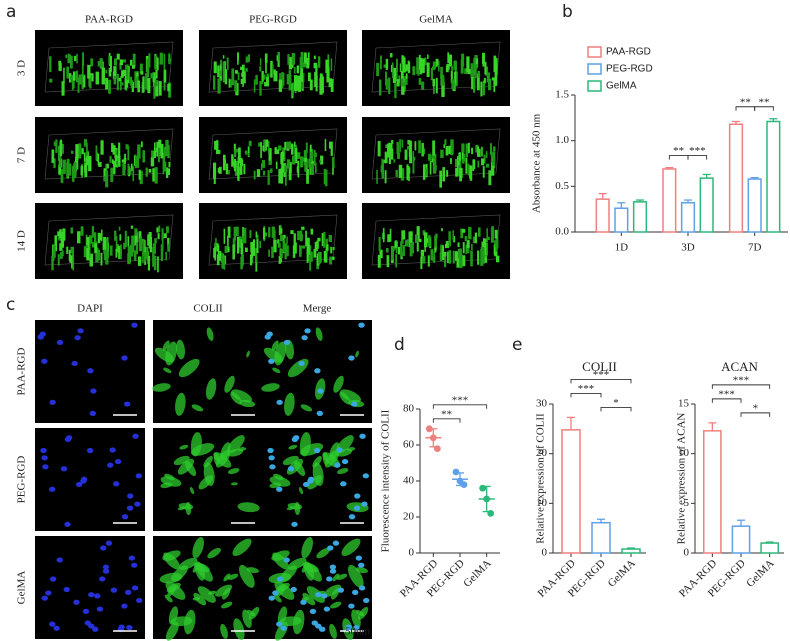 This screenshot has height=641, width=790. I want to click on bar, so click(688, 217).